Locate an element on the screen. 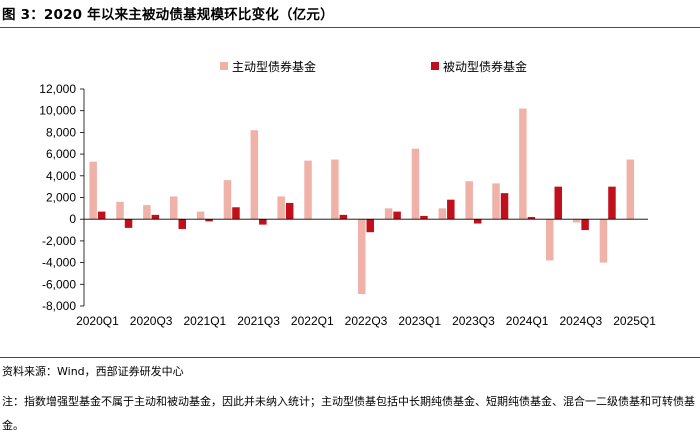  bar-active-2020Q3 is located at coordinates (147, 212).